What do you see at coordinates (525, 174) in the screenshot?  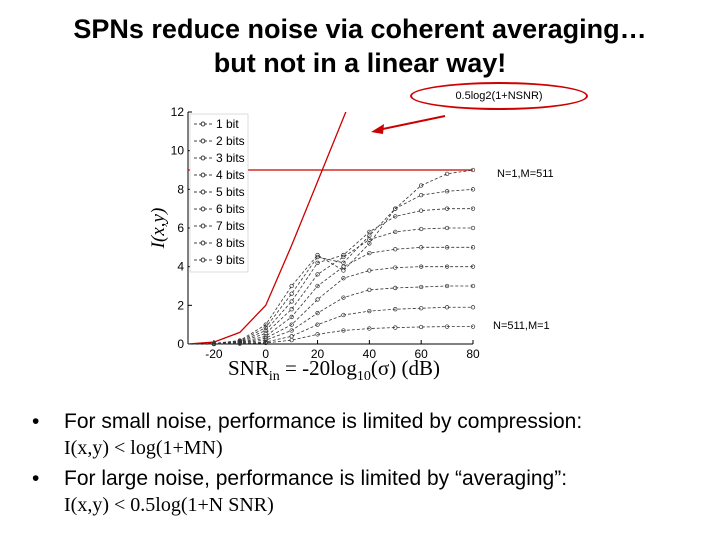 I see `top-curve-label: N=1,M=511` at bounding box center [525, 174].